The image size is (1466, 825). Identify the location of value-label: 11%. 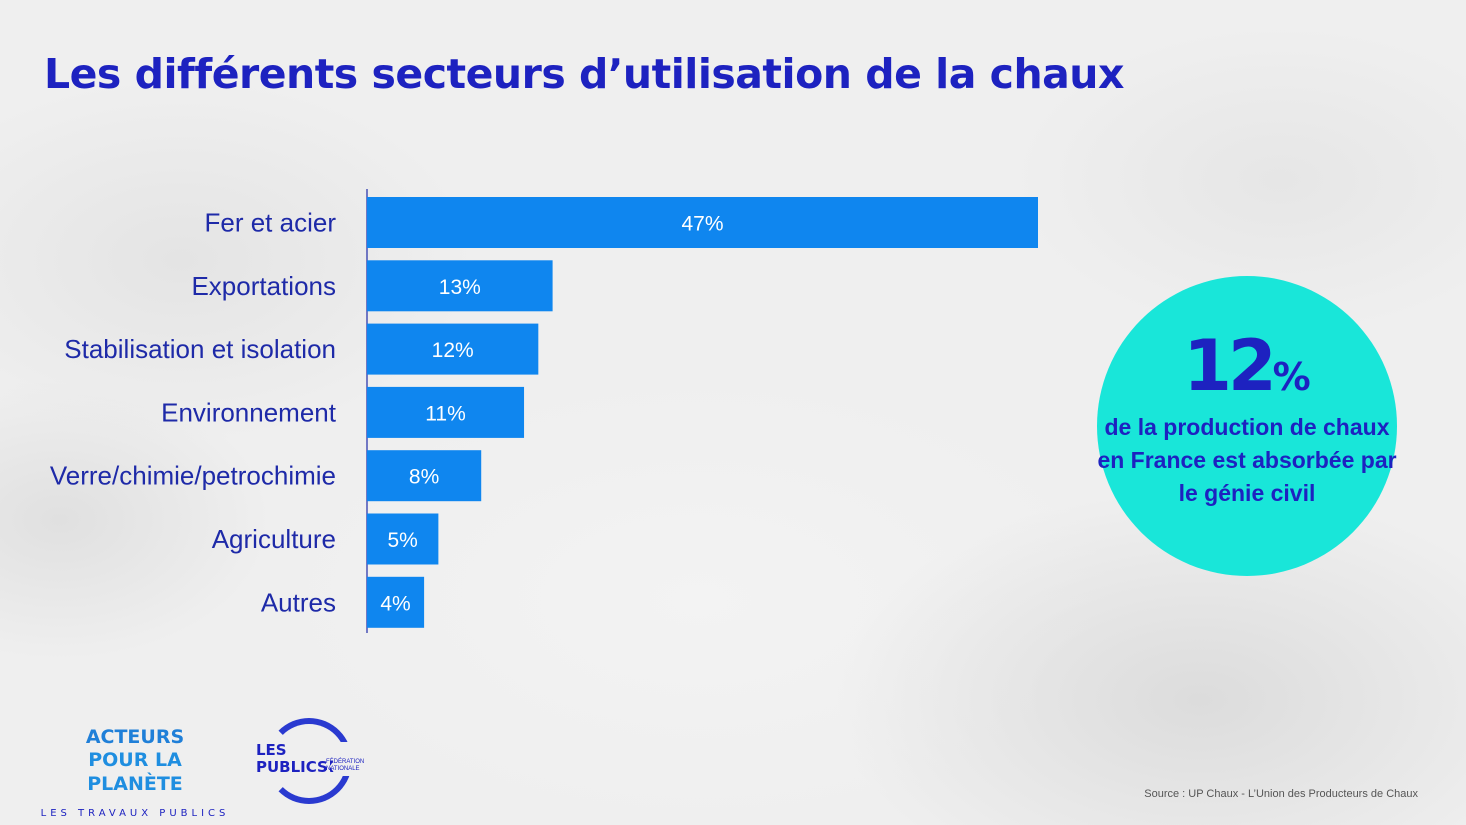
(445, 413).